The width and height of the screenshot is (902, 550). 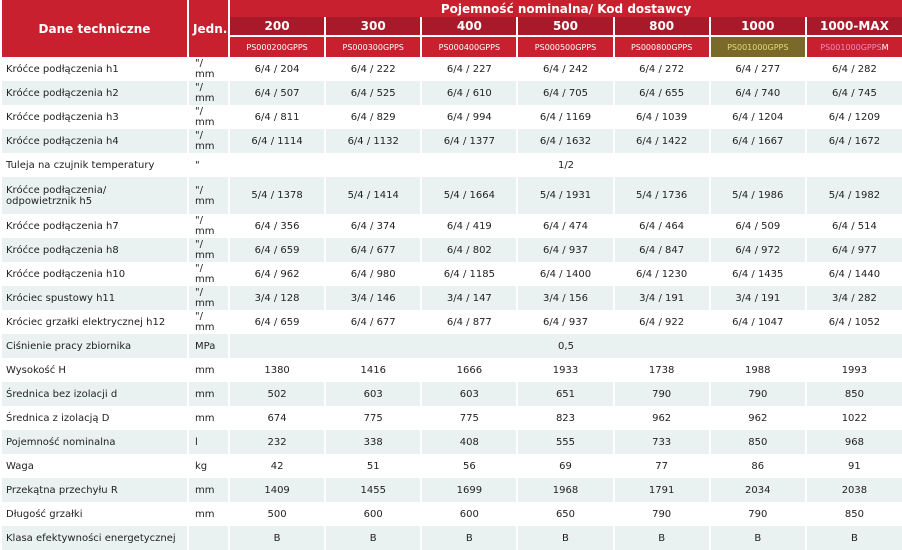 I want to click on value: 1699, so click(x=469, y=490).